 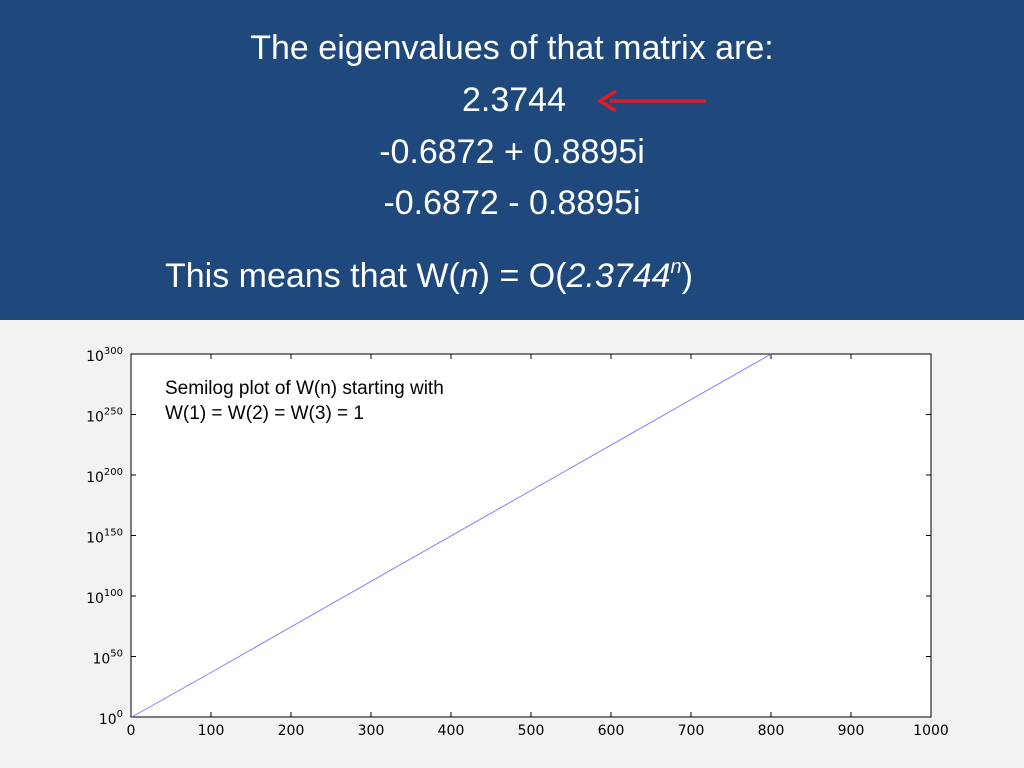 I want to click on left-arrow-icon, so click(x=651, y=101).